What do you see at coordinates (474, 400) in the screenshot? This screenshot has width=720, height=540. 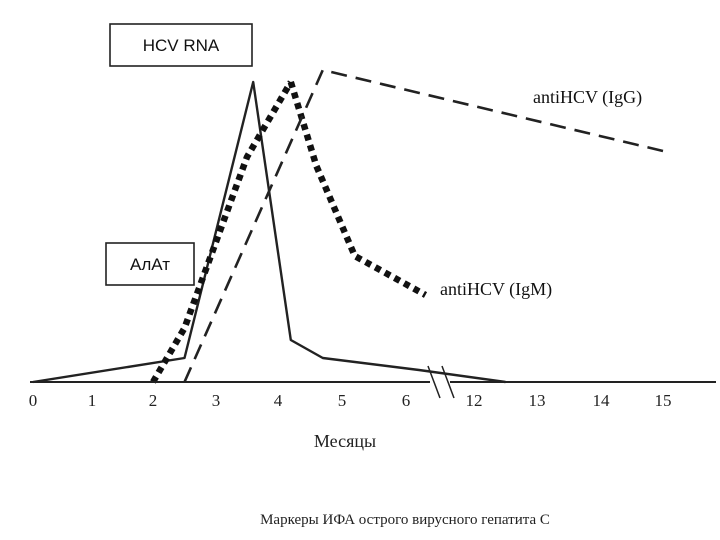 I see `x-tick-label: 12` at bounding box center [474, 400].